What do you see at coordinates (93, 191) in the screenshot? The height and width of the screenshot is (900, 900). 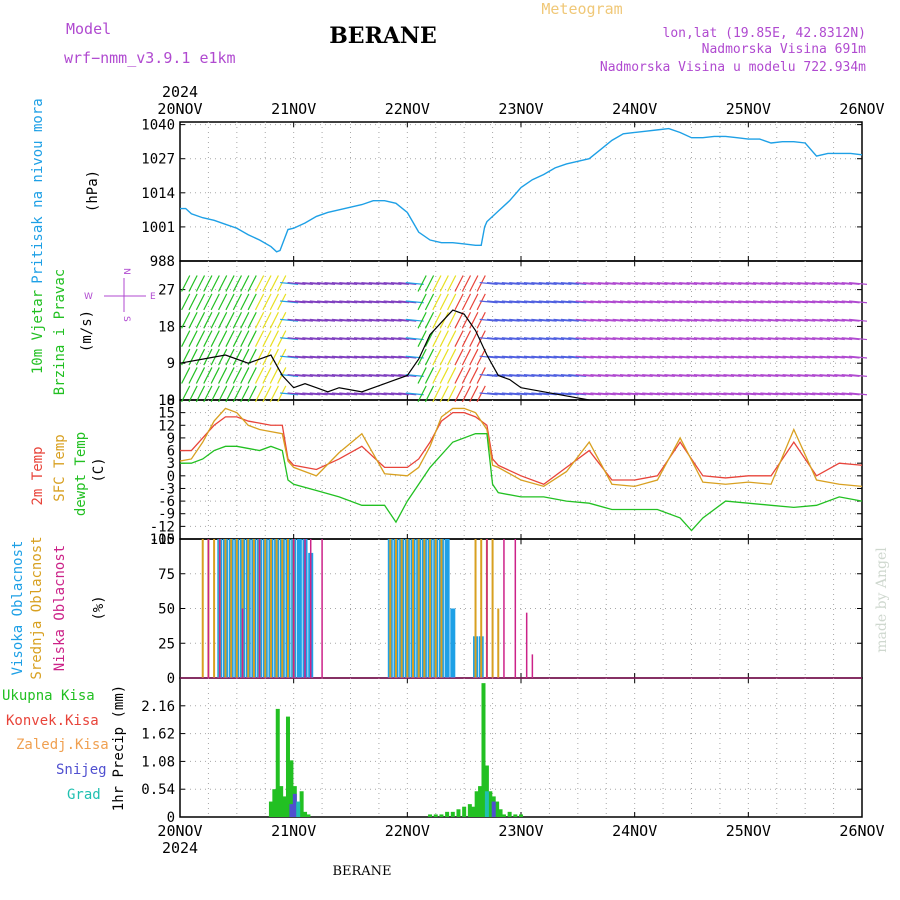 I see `pressure-ylabel-unit: (hPa)` at bounding box center [93, 191].